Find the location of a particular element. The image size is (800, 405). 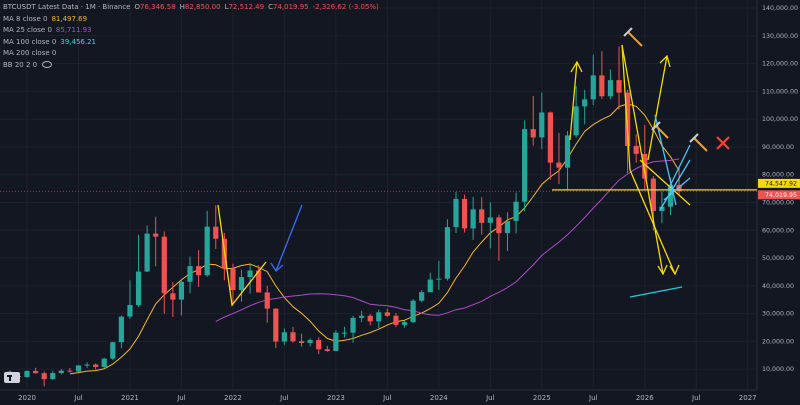

hammer-icon is located at coordinates (633, 37).